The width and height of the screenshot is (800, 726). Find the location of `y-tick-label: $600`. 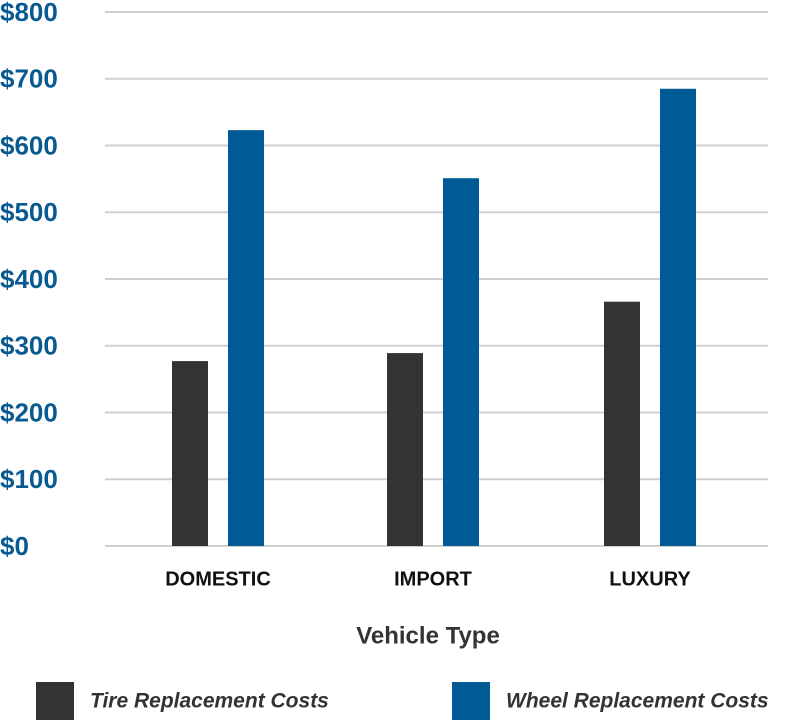

y-tick-label: $600 is located at coordinates (29, 145).